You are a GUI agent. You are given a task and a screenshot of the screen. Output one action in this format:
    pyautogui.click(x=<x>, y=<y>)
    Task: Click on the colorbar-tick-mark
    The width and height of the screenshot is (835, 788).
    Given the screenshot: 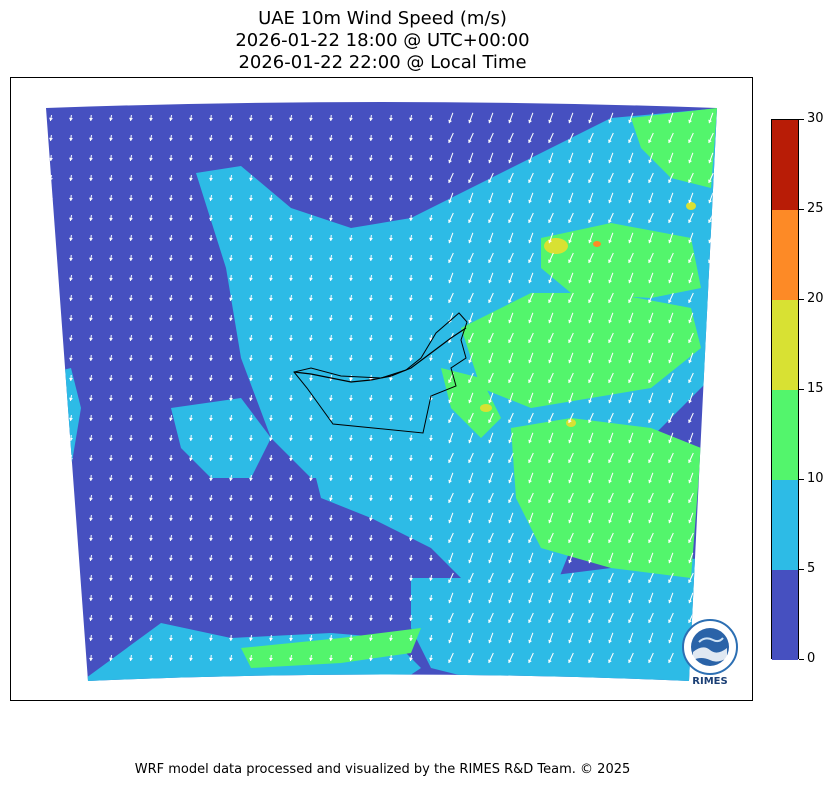 What is the action you would take?
    pyautogui.click(x=801, y=659)
    